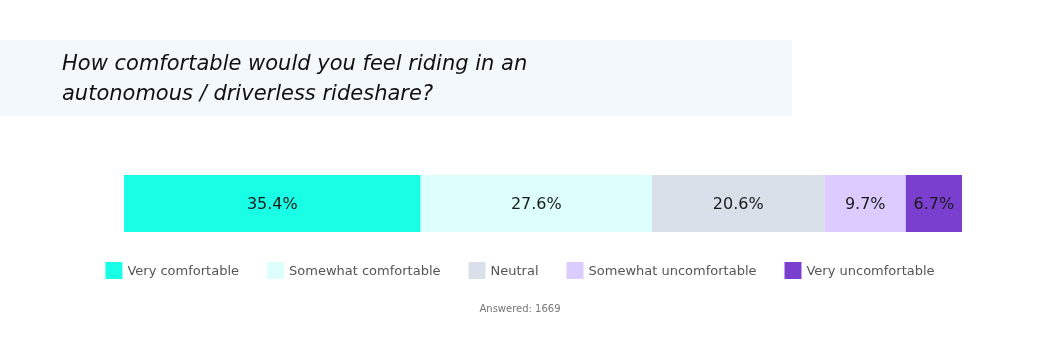 This screenshot has height=351, width=1040. I want to click on legend-label: Somewhat uncomfortable, so click(672, 270).